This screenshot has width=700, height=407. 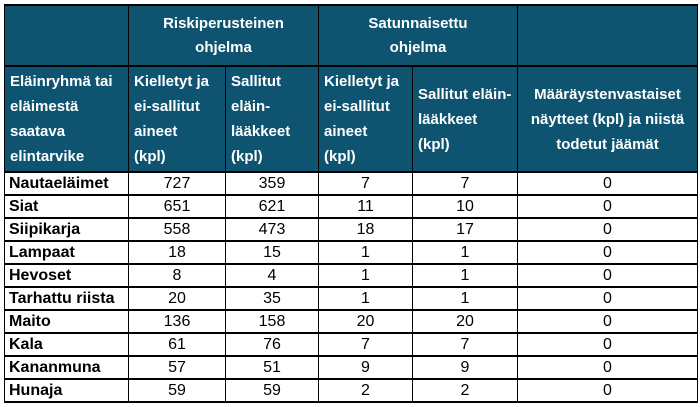 I want to click on value-cell: 558, so click(x=177, y=229).